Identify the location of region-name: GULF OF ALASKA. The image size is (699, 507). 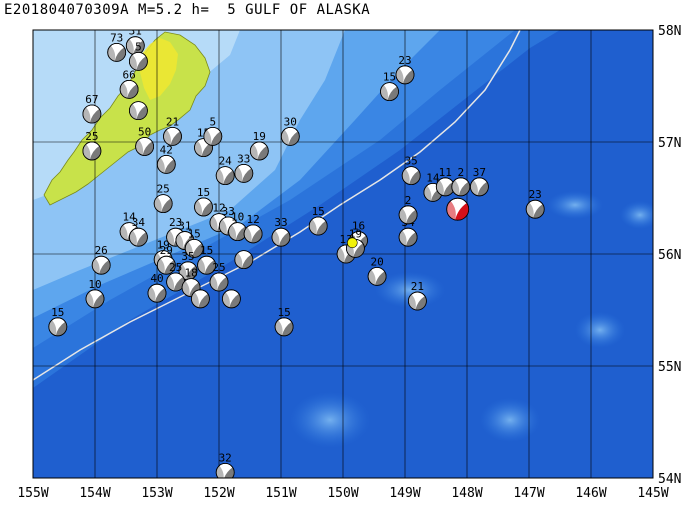
(308, 10).